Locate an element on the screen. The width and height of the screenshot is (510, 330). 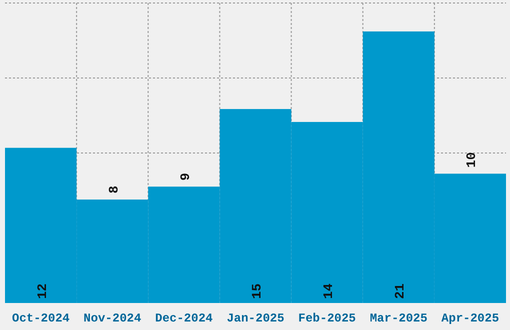
x-tick-label: Oct-2024 is located at coordinates (41, 319).